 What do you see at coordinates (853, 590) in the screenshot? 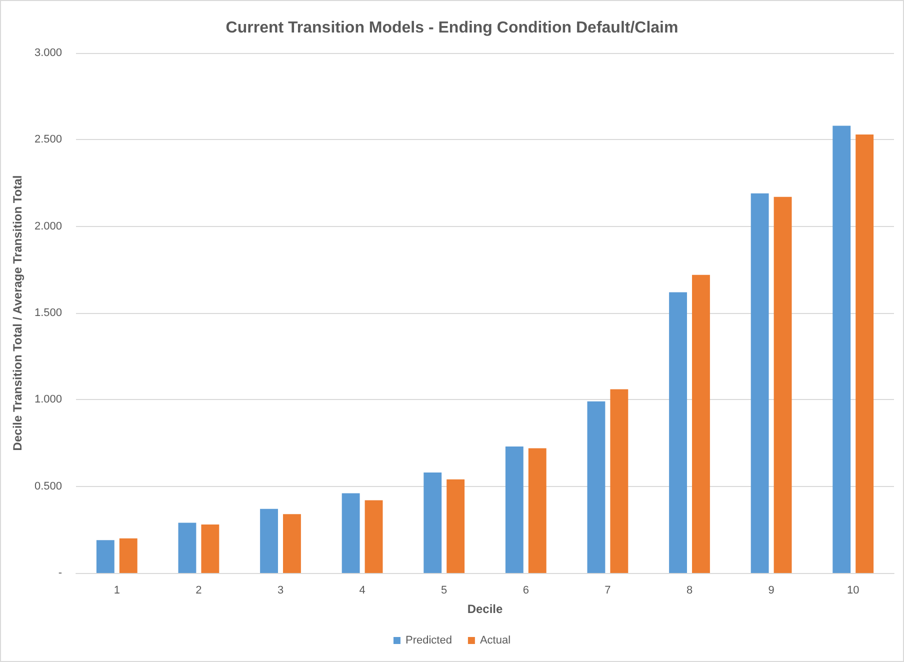
I see `x-tick-label: 10` at bounding box center [853, 590].